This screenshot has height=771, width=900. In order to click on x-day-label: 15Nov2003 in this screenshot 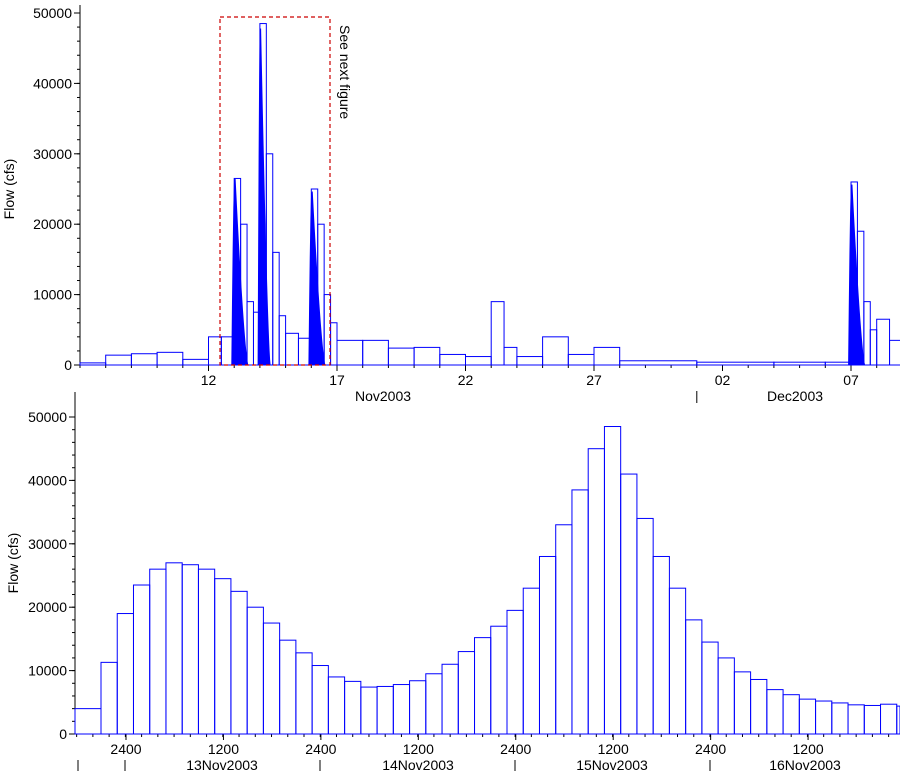, I will do `click(612, 764)`.